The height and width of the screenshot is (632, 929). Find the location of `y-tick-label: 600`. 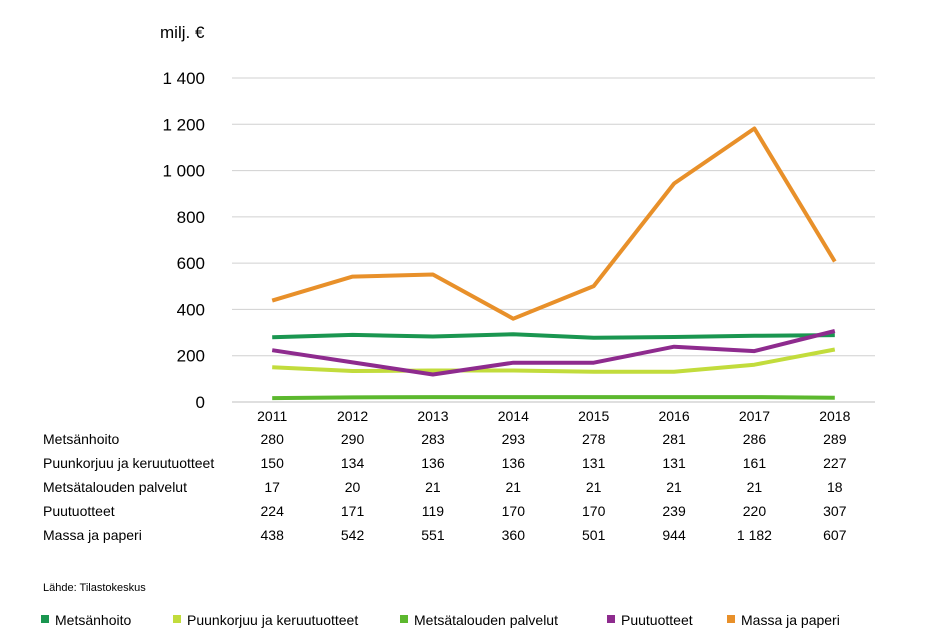

y-tick-label: 600 is located at coordinates (191, 263).